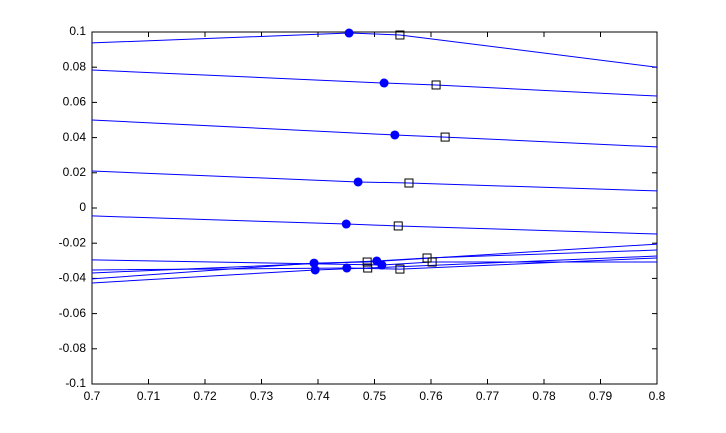 The width and height of the screenshot is (726, 433). What do you see at coordinates (262, 396) in the screenshot?
I see `x-tick-label: 0.73` at bounding box center [262, 396].